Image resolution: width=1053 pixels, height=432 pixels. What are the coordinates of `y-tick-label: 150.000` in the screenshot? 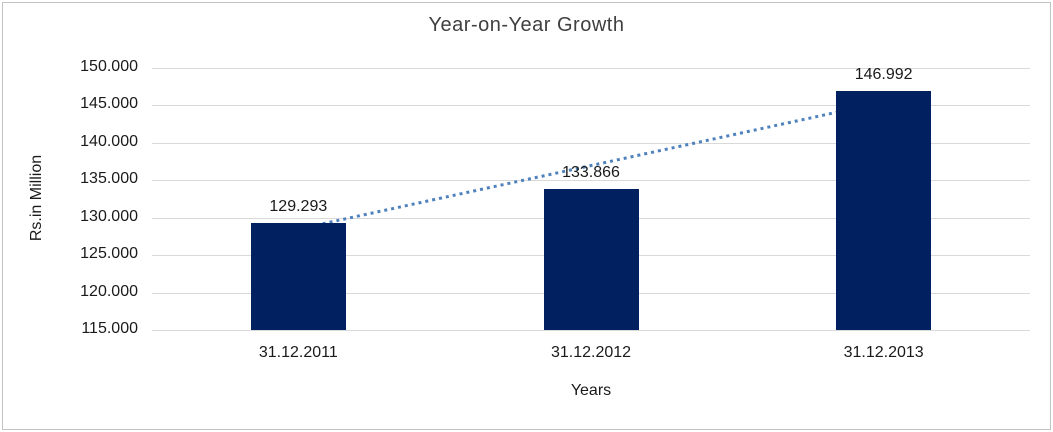 It's located at (109, 66).